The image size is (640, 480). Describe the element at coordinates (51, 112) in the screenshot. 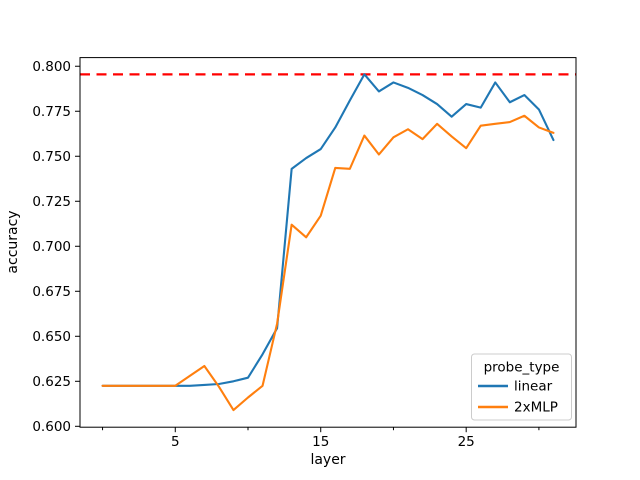

I see `y-tick-label: 0.775` at that location.